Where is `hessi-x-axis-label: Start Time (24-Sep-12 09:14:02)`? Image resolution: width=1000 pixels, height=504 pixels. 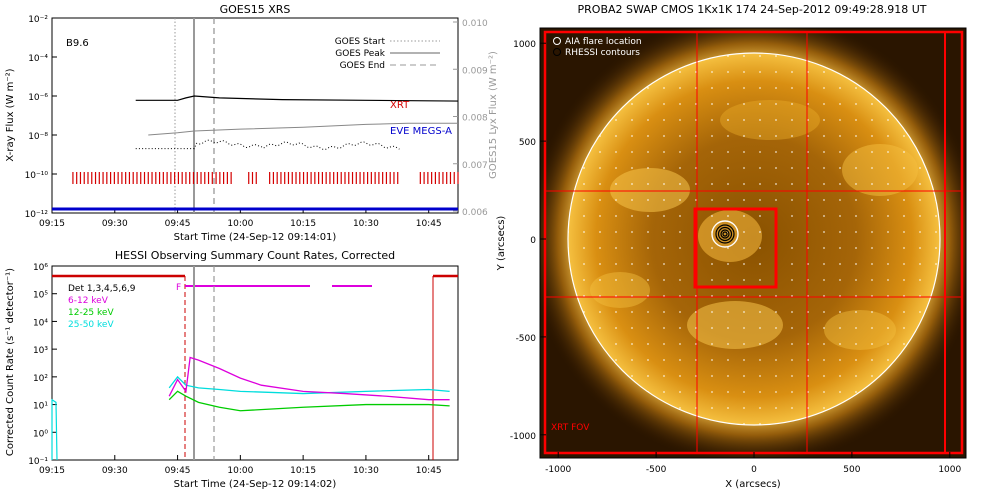 hessi-x-axis-label: Start Time (24-Sep-12 09:14:02) is located at coordinates (255, 484).